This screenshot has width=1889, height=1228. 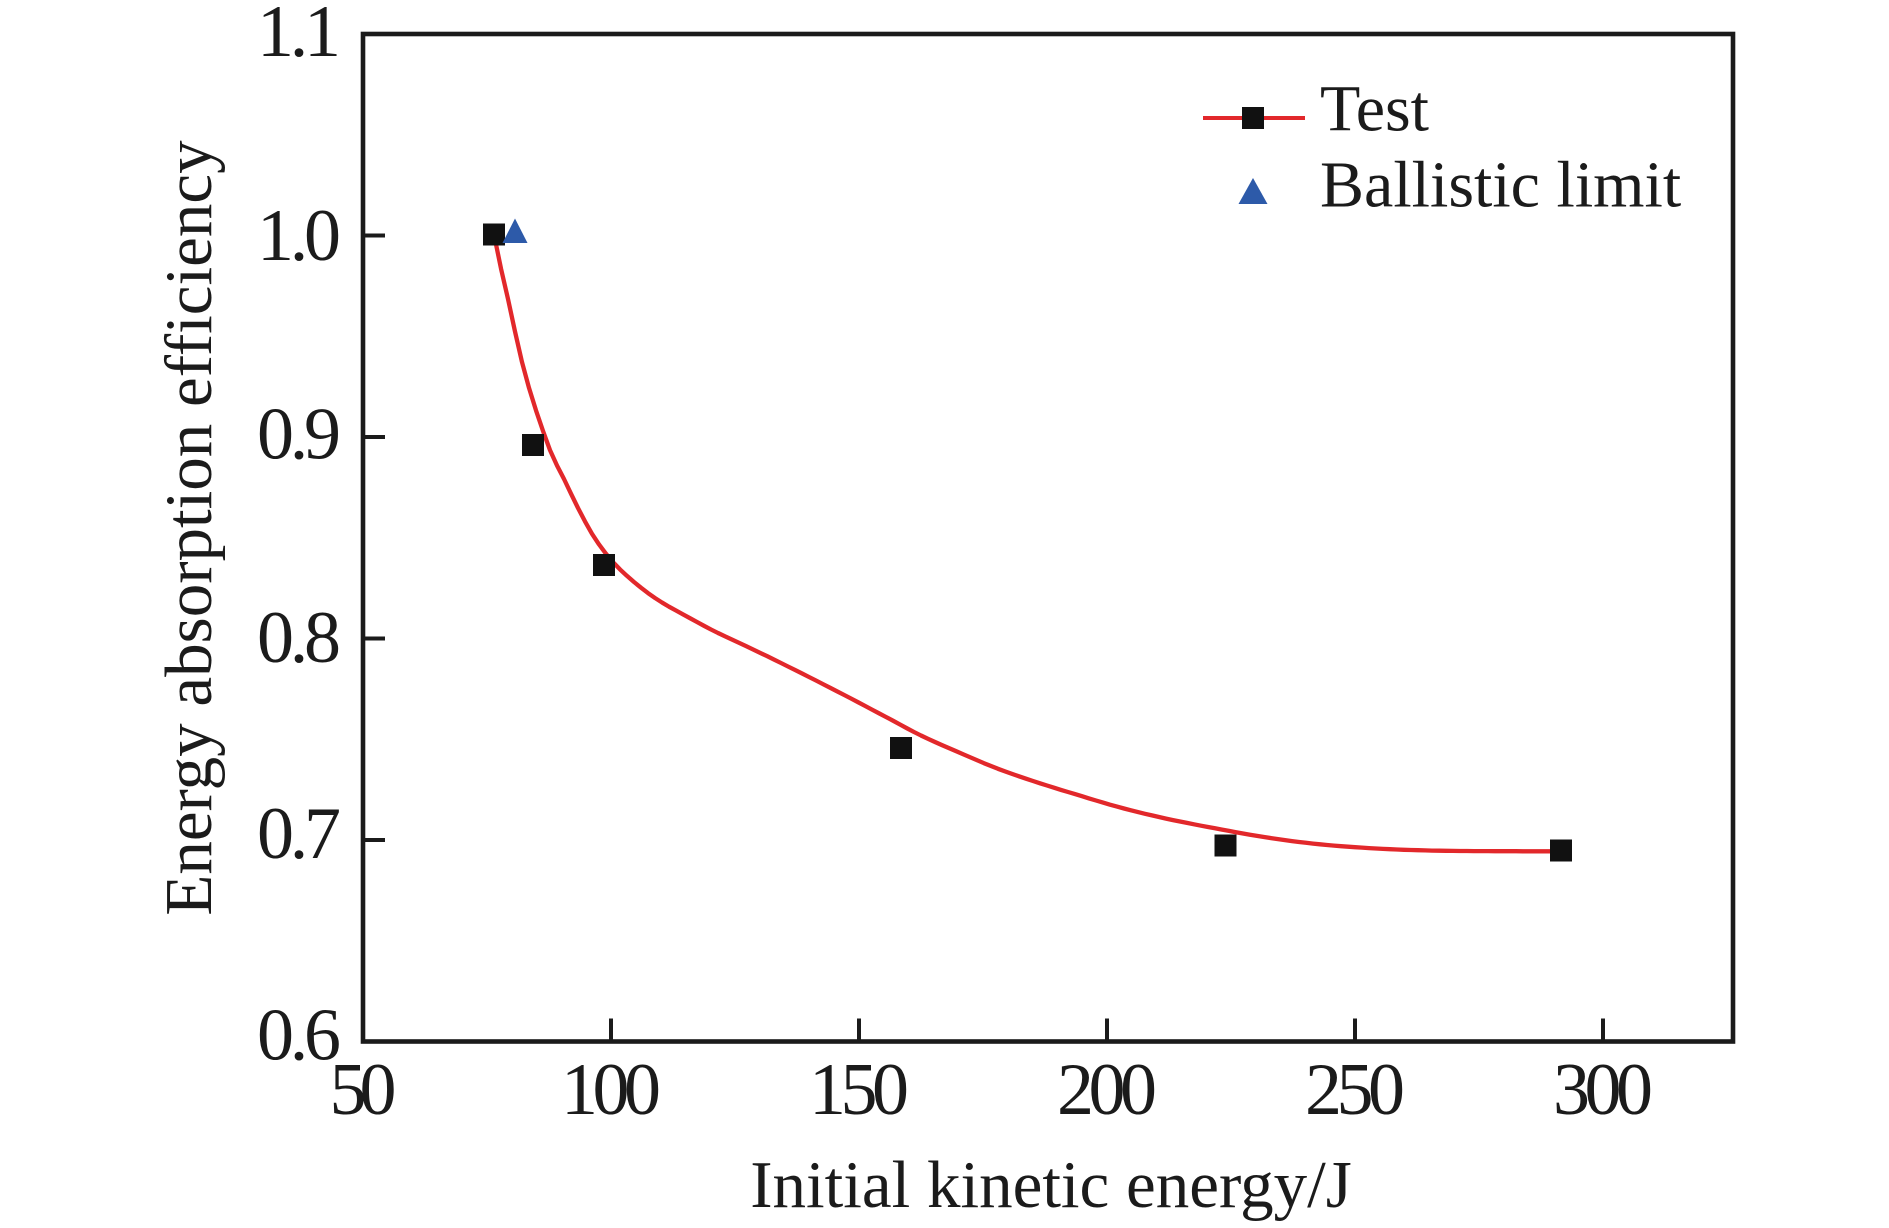 I want to click on svg-text: 0.8, so click(x=299, y=638).